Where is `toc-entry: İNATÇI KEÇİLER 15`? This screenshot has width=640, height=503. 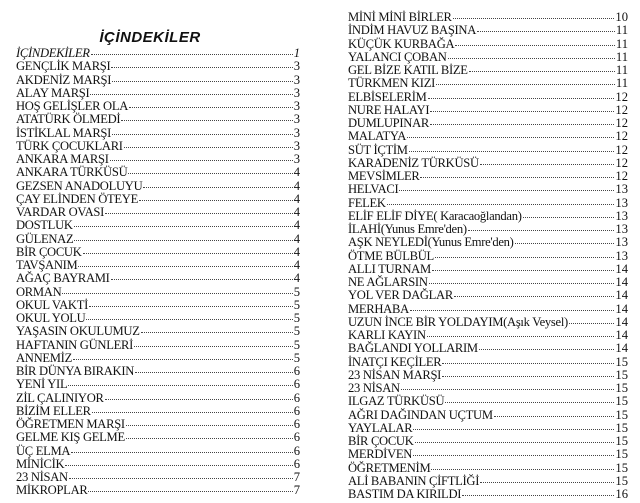 toc-entry: İNATÇI KEÇİLER 15 is located at coordinates (488, 362).